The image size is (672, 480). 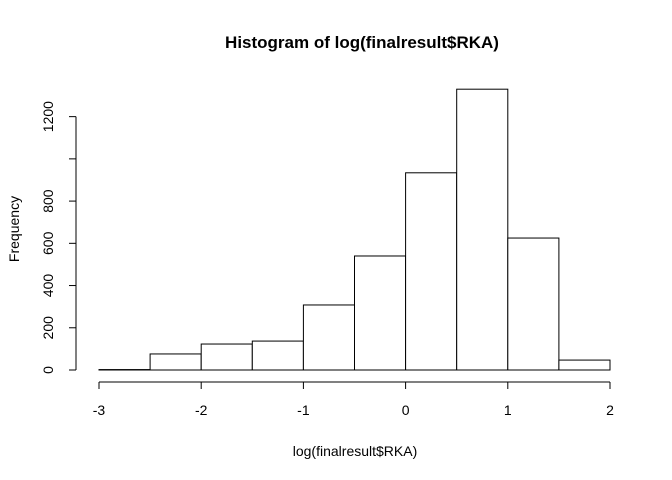 I want to click on y-tick-label: 800, so click(x=48, y=201).